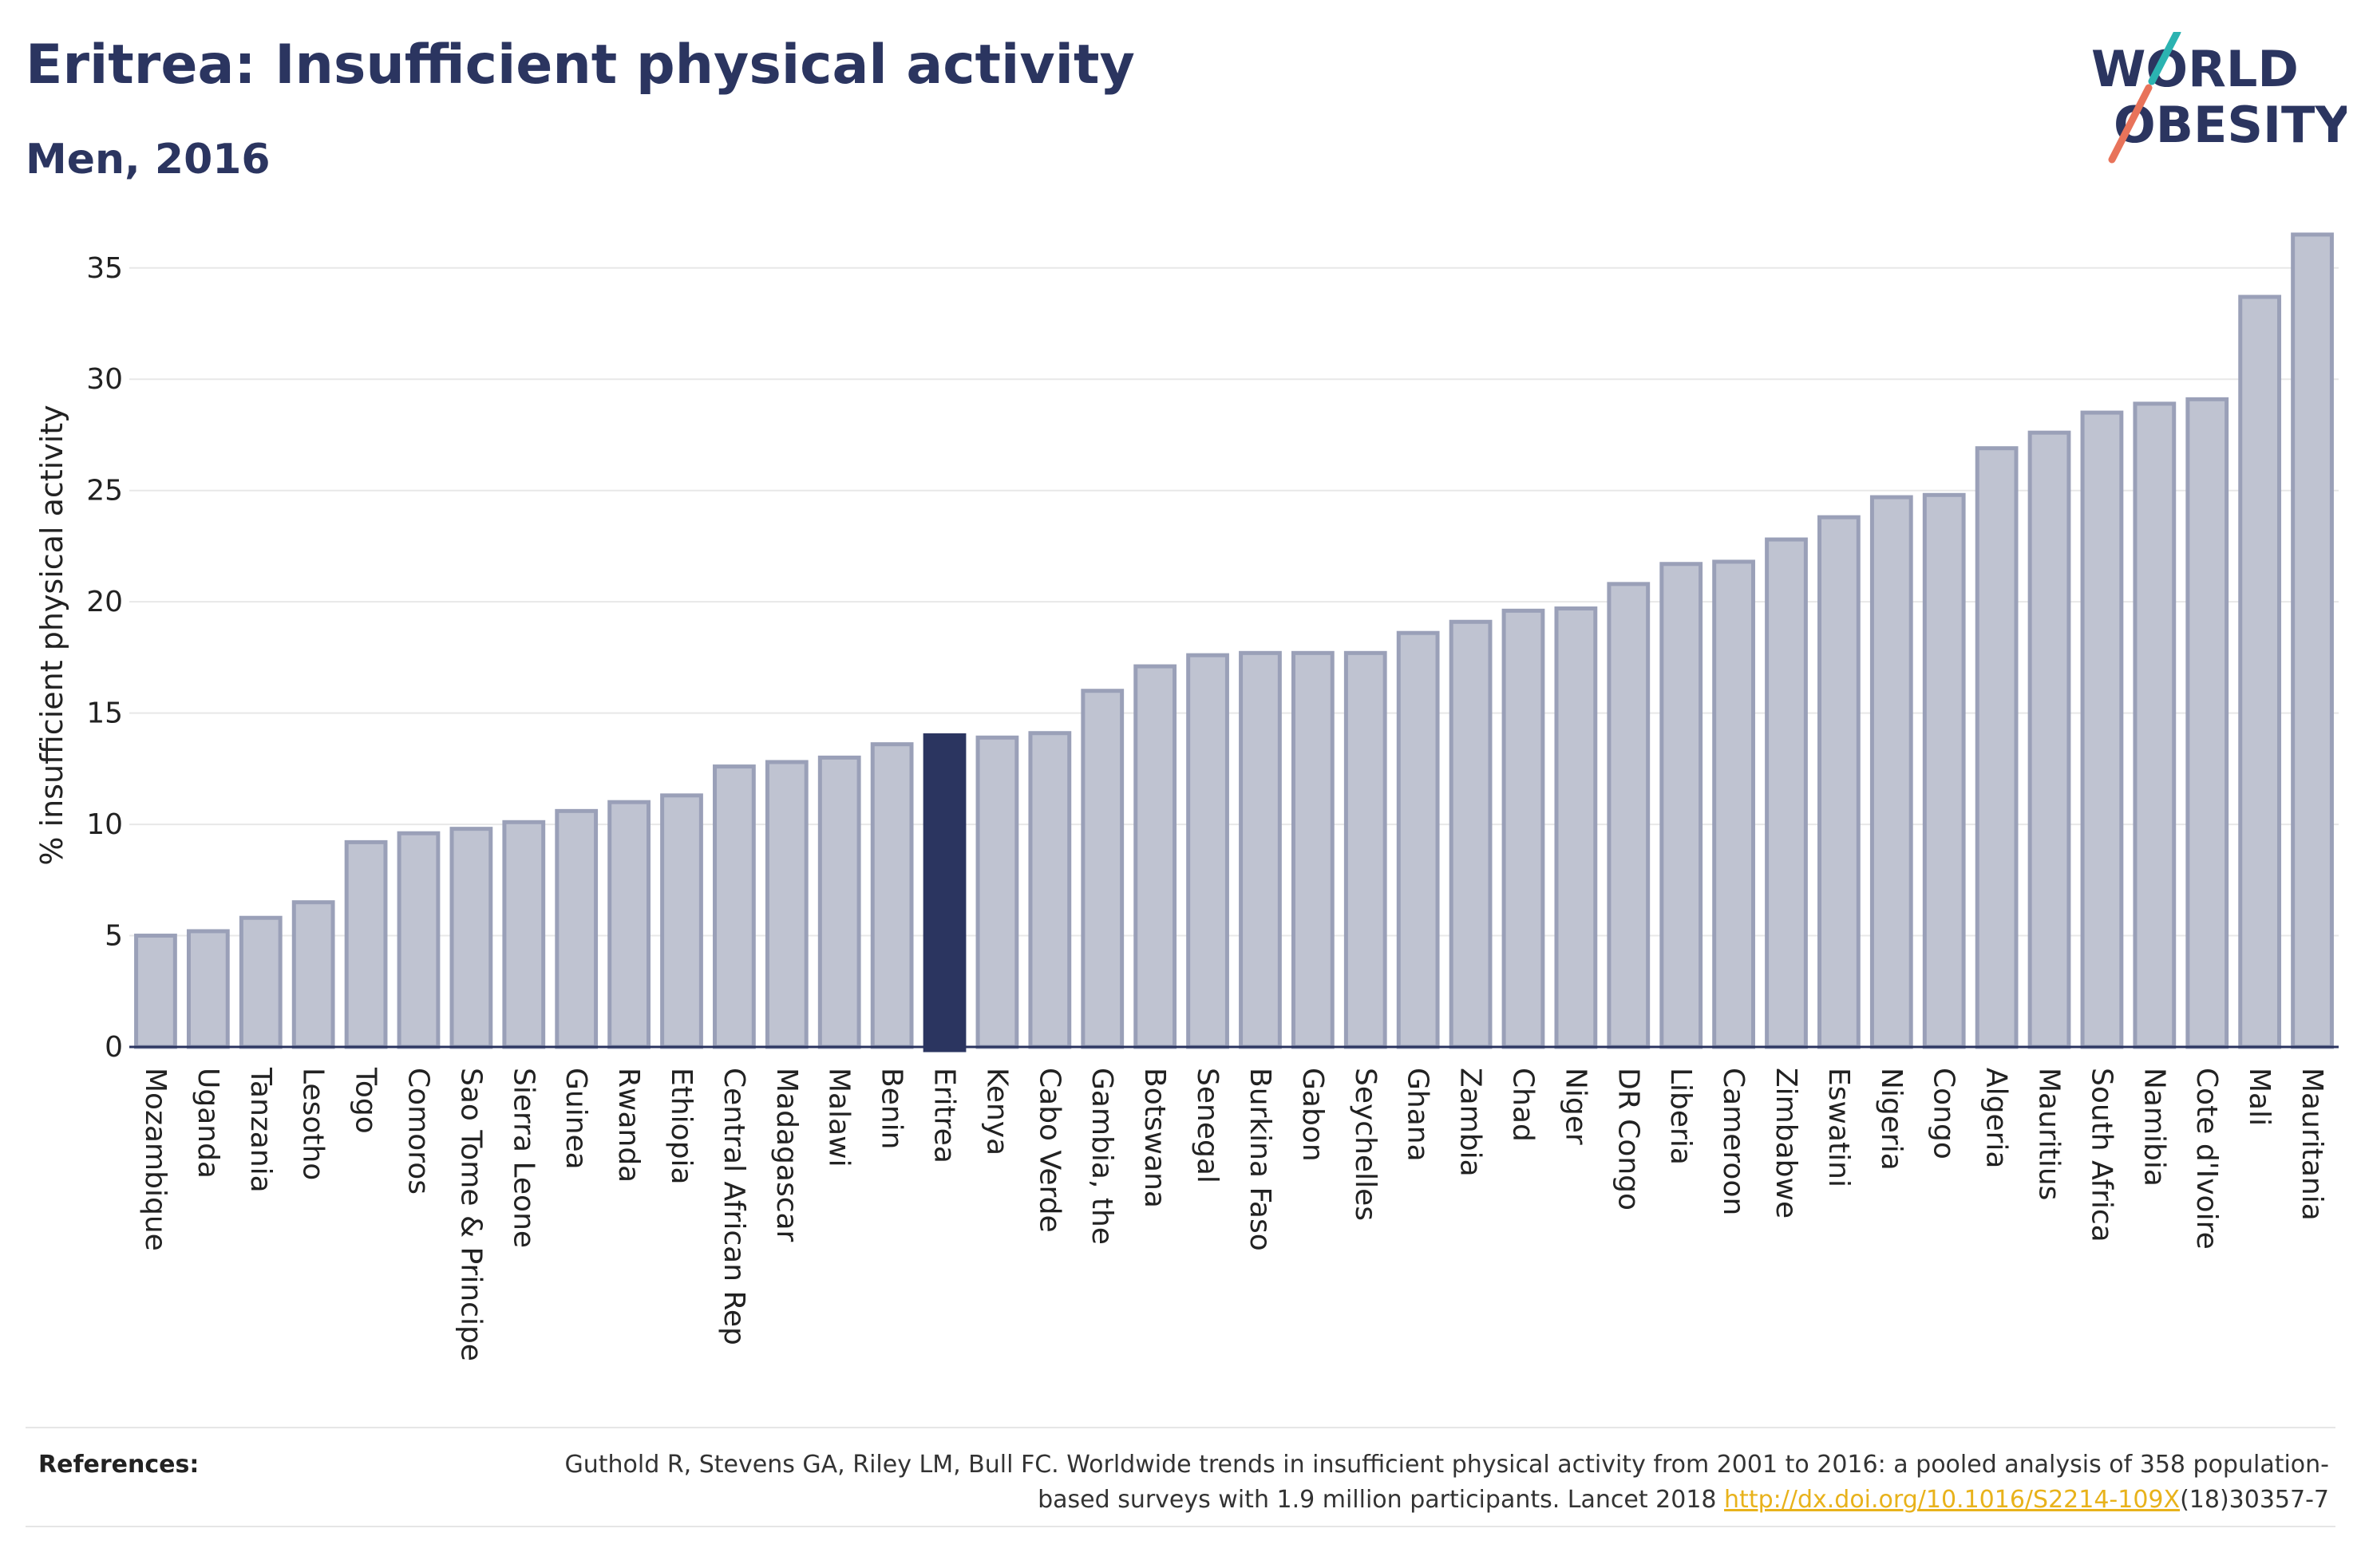  I want to click on y-axis-label: % insufficient physical activity, so click(51, 635).